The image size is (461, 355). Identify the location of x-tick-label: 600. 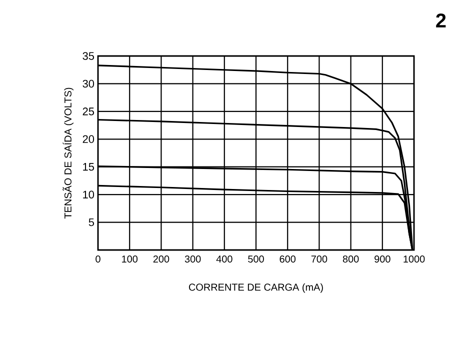
(288, 259).